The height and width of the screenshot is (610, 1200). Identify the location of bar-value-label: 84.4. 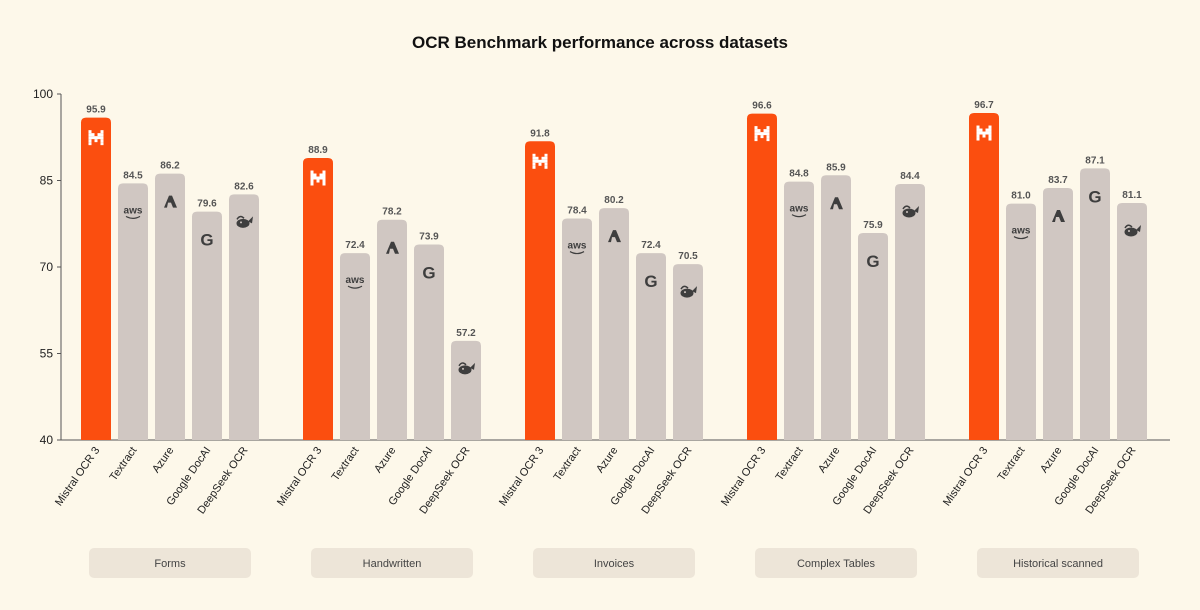
(910, 176).